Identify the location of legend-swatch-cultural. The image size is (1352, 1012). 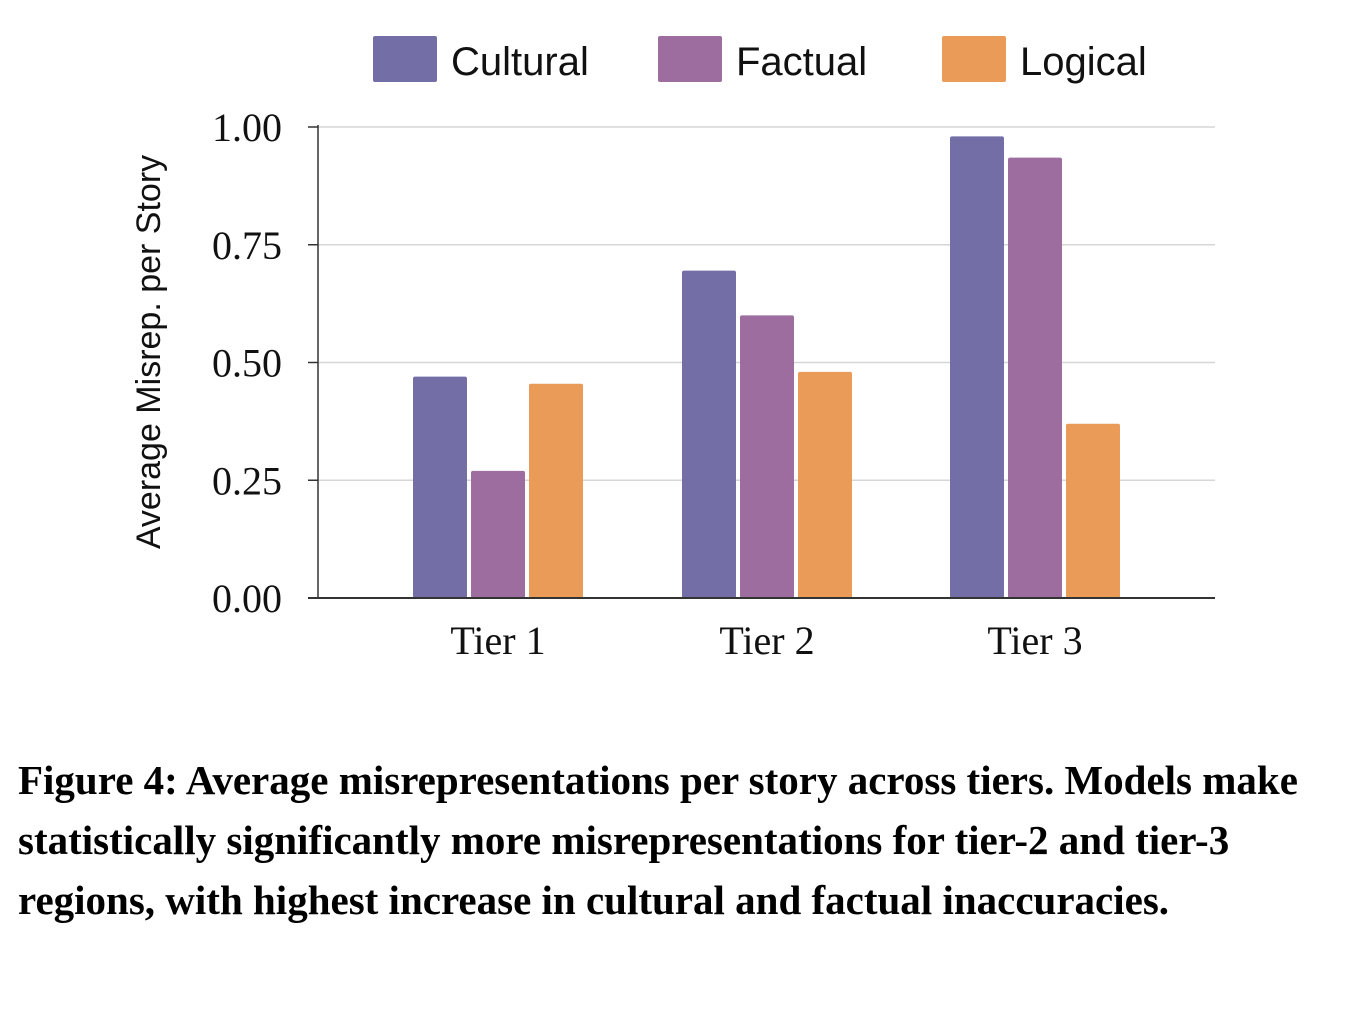
(405, 59).